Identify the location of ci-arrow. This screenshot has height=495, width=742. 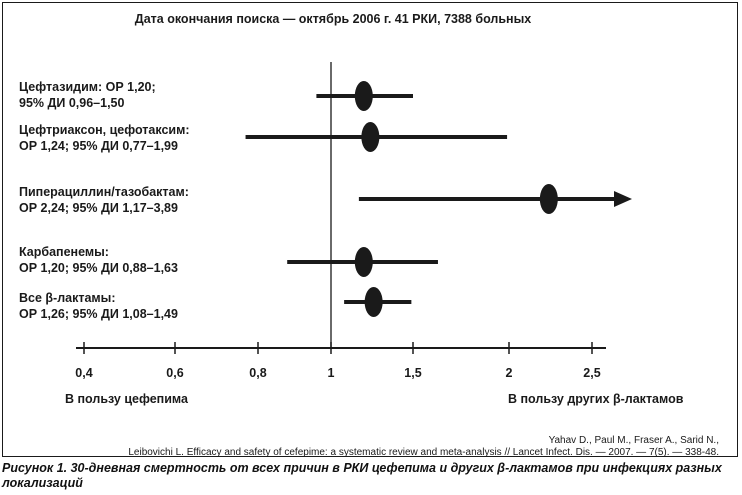
(623, 199).